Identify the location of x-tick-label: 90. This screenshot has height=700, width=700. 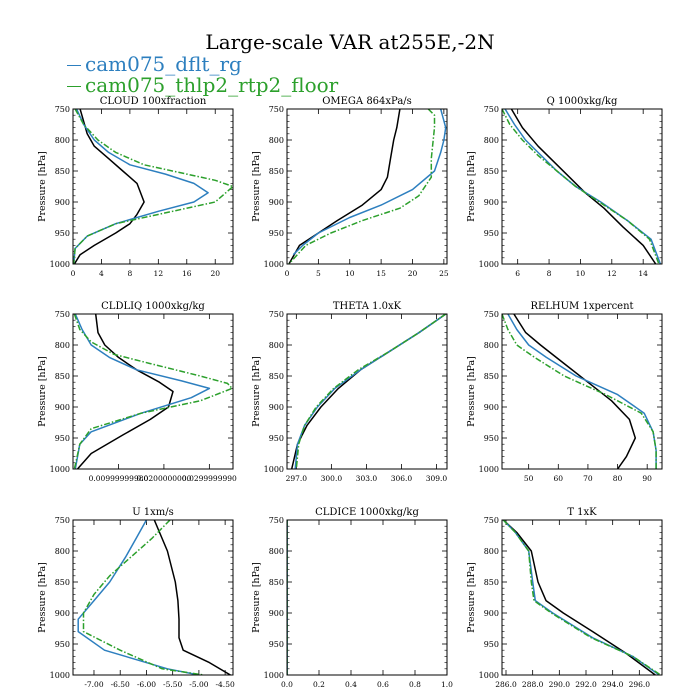
(647, 478).